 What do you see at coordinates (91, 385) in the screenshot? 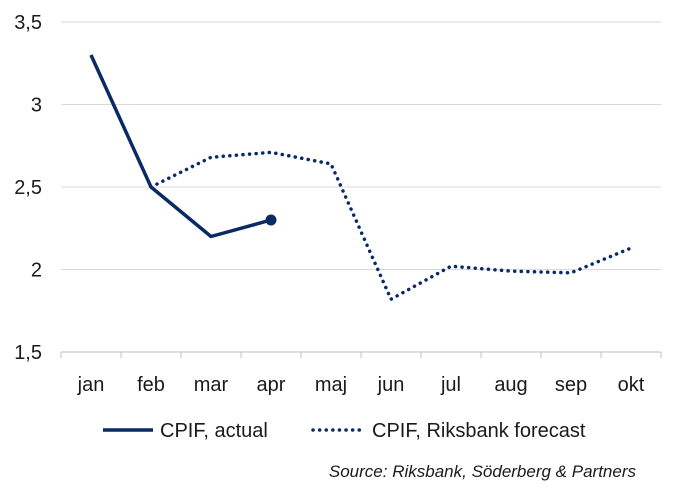
I see `x-tick-label: jan` at bounding box center [91, 385].